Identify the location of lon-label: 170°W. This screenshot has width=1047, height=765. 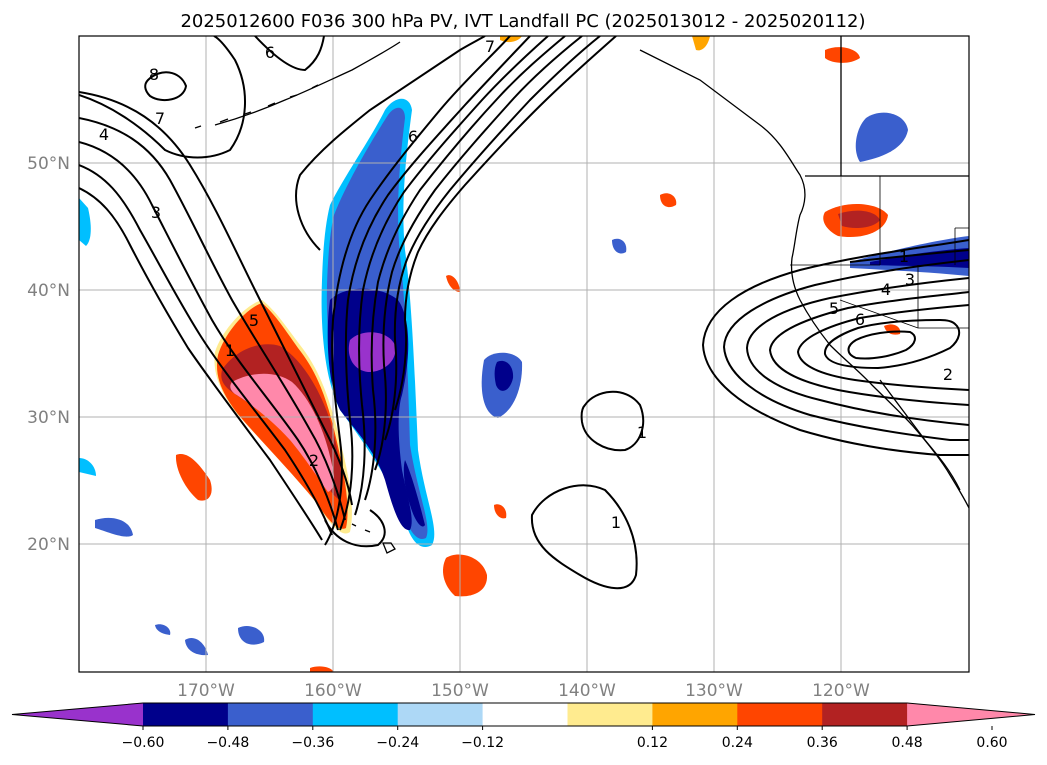
(206, 691).